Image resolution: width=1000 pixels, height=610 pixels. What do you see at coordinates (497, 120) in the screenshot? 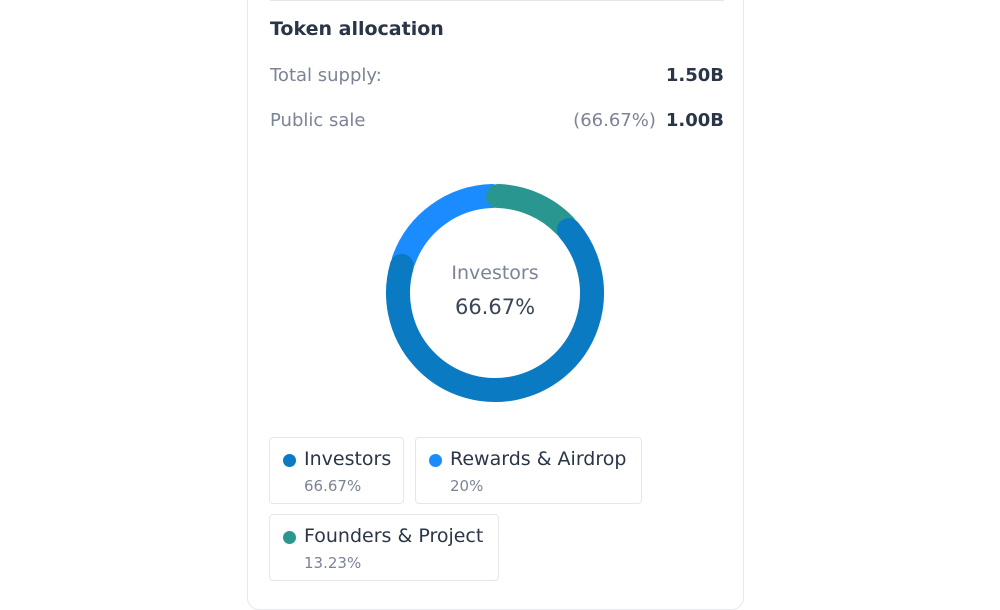
I see `public-sale-row: Public sale (66.67%) 1.00B` at bounding box center [497, 120].